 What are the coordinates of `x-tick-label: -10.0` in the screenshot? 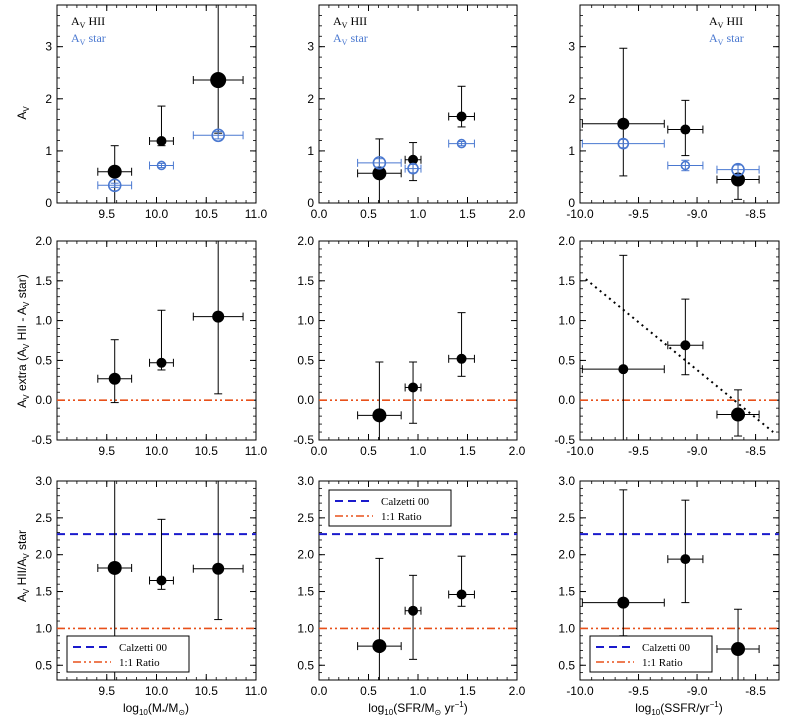 It's located at (580, 451).